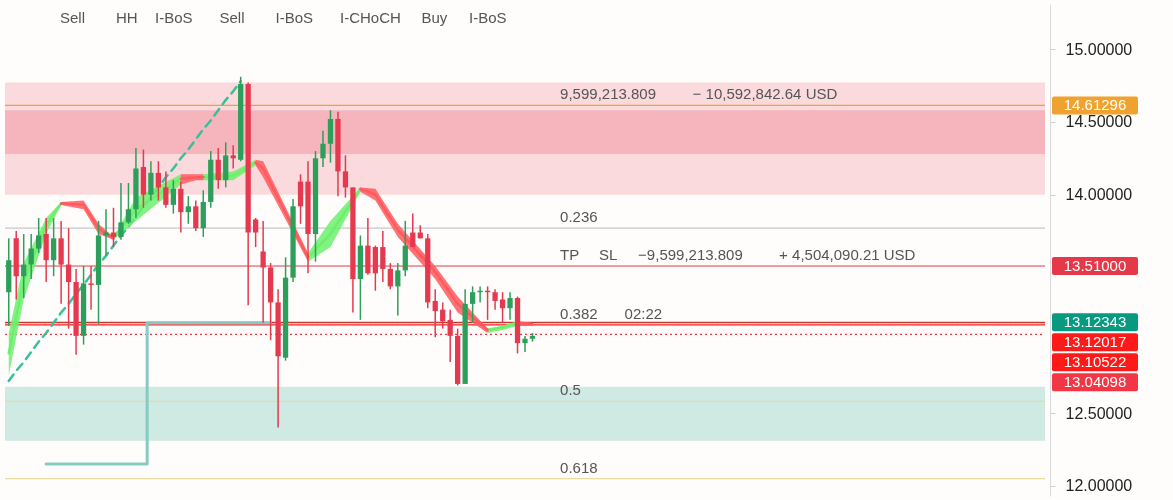  Describe the element at coordinates (1095, 382) in the screenshot. I see `ref-line-label: 13.04098` at that location.